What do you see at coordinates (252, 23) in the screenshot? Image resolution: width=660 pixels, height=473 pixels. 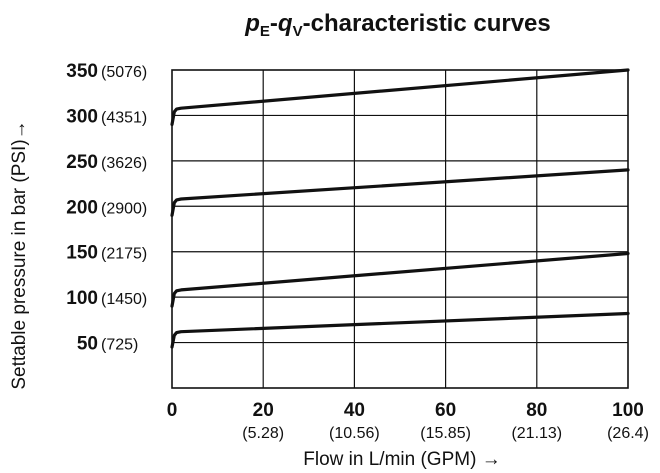 I see `title-p: p` at bounding box center [252, 23].